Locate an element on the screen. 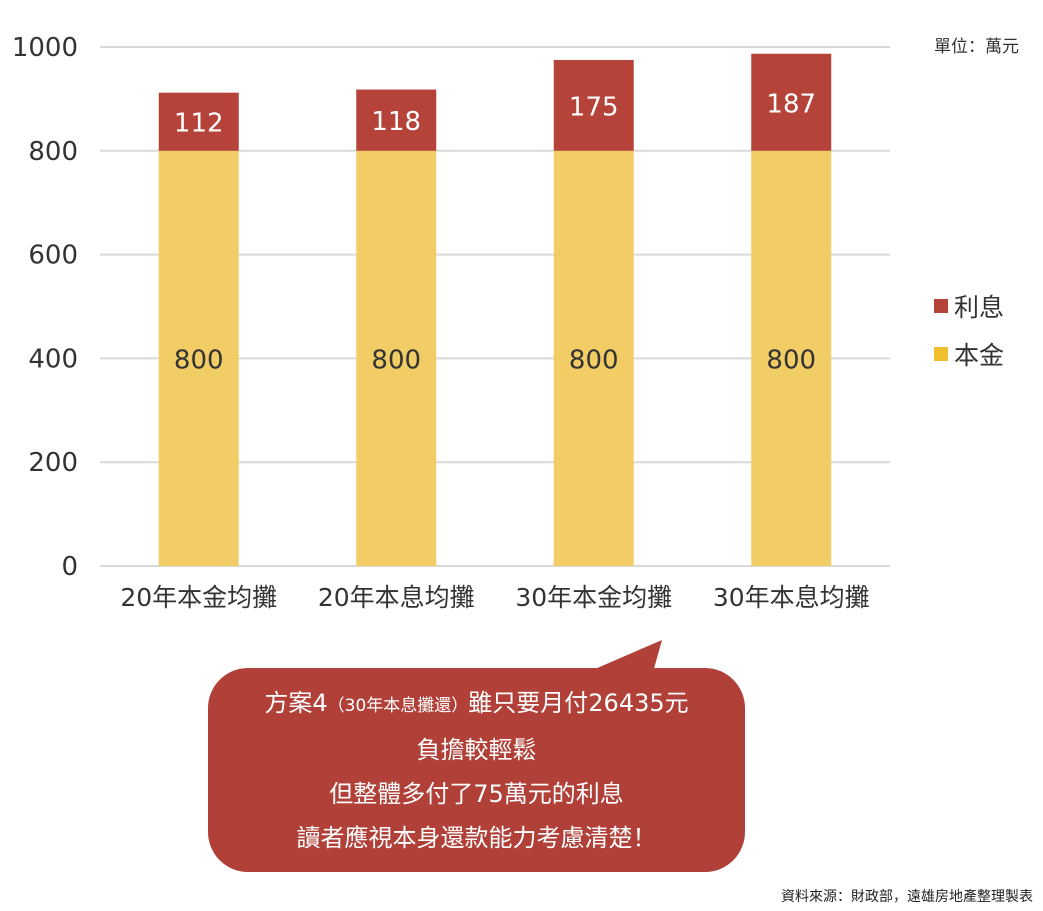  x-tick-label: 20年本息均攤 is located at coordinates (396, 597).